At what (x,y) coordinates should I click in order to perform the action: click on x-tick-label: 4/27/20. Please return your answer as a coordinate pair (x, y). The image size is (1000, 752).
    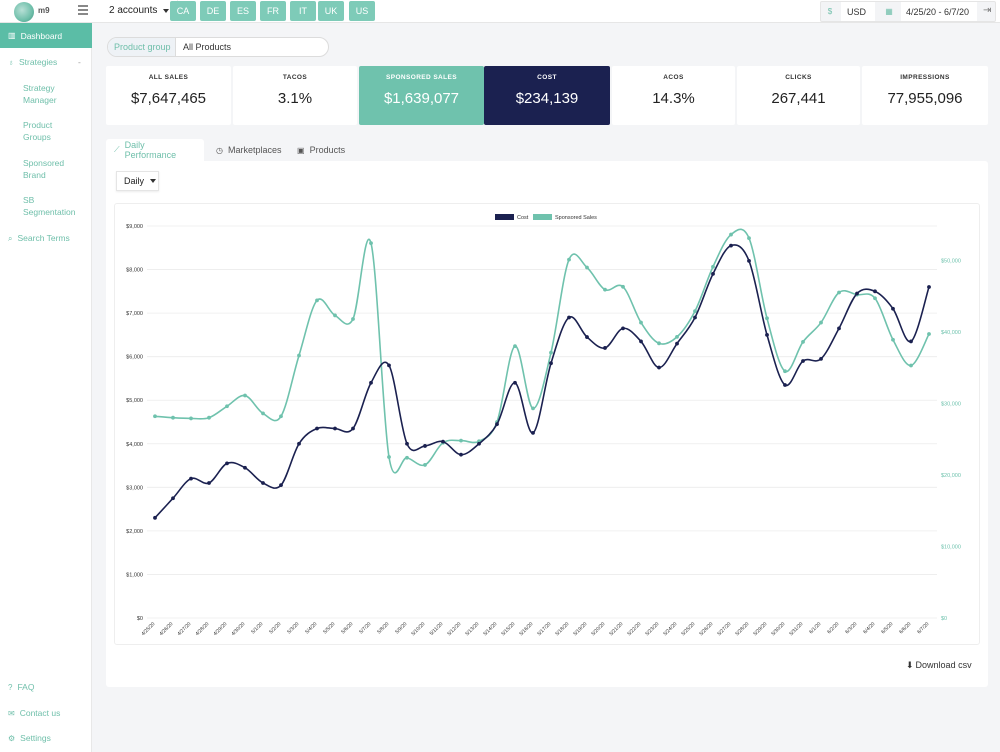
    Looking at the image, I should click on (184, 629).